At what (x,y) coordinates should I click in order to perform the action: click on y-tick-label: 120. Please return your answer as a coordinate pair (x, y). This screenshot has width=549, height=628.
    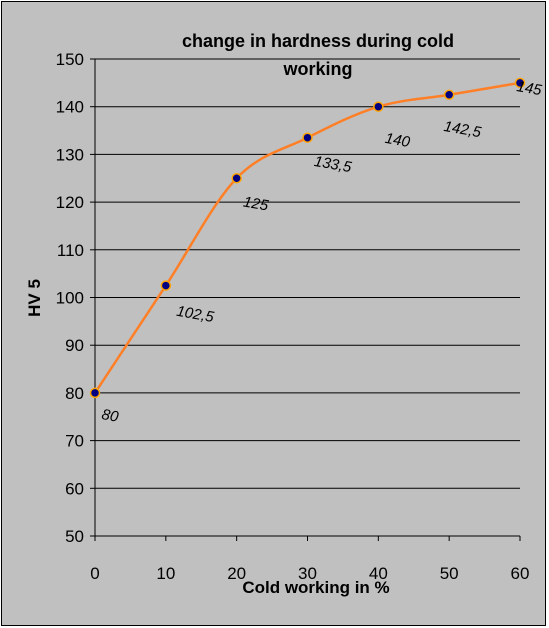
    Looking at the image, I should click on (70, 202).